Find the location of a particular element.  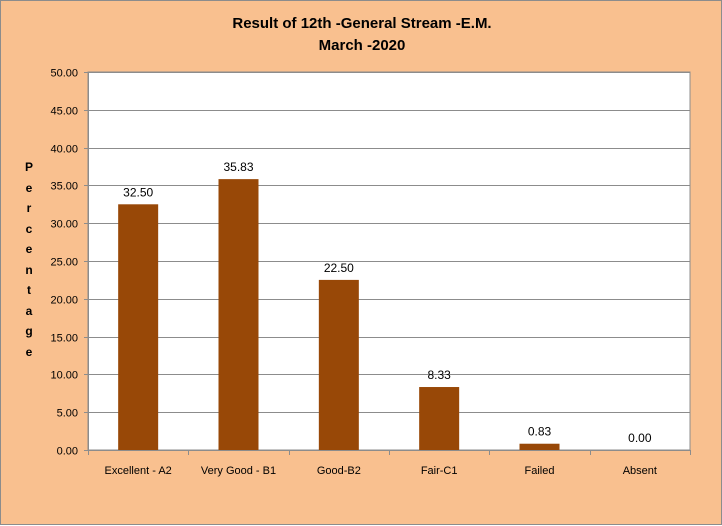

y-axis-label-letter: g is located at coordinates (29, 331).